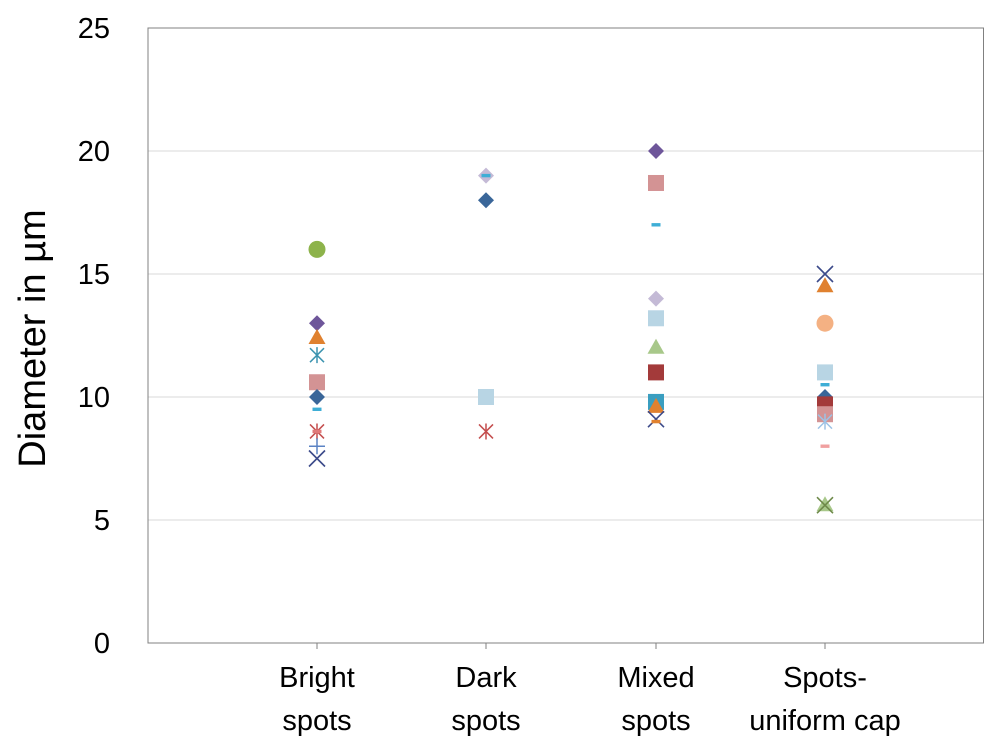 The height and width of the screenshot is (740, 984). Describe the element at coordinates (94, 336) in the screenshot. I see `y-axis-ticks: 0 5 10 15 20 25` at that location.